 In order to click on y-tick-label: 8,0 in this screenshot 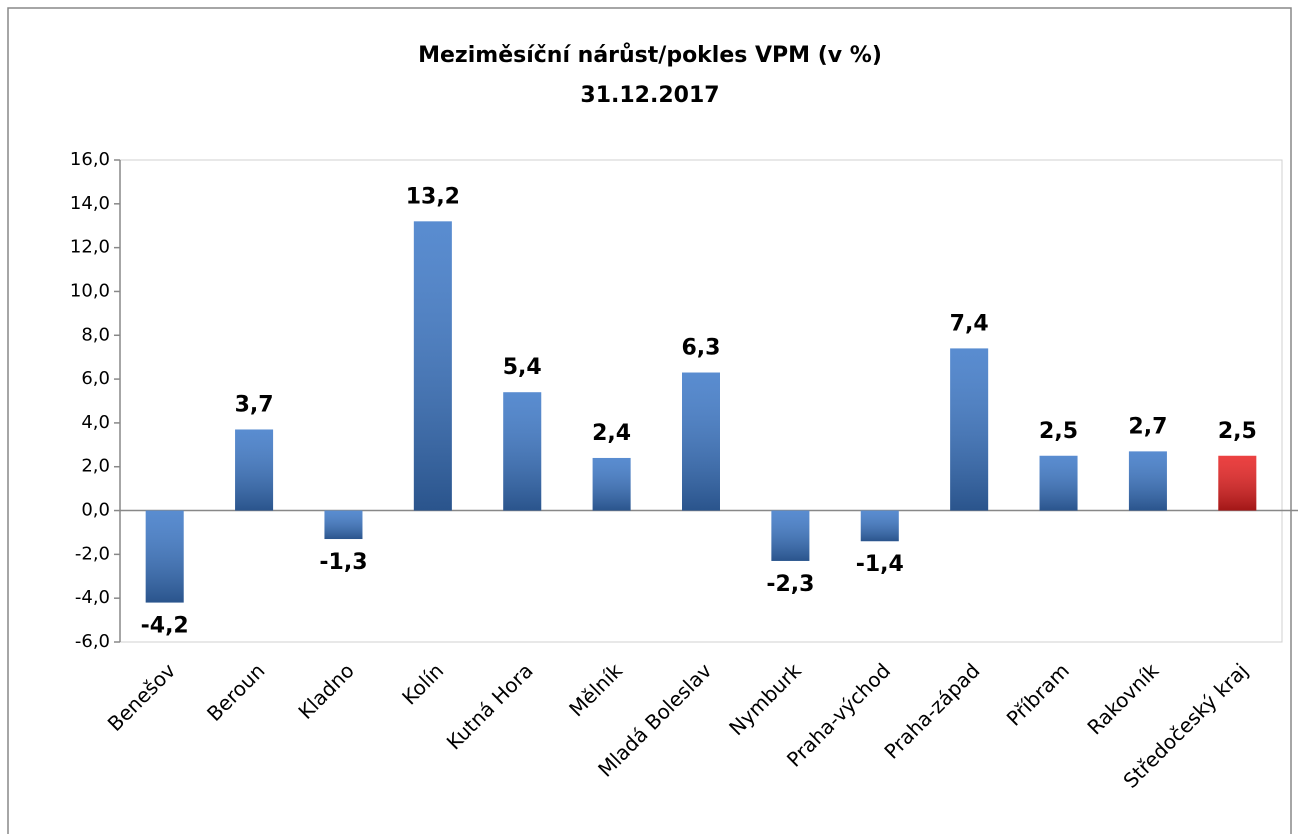, I will do `click(95, 334)`.